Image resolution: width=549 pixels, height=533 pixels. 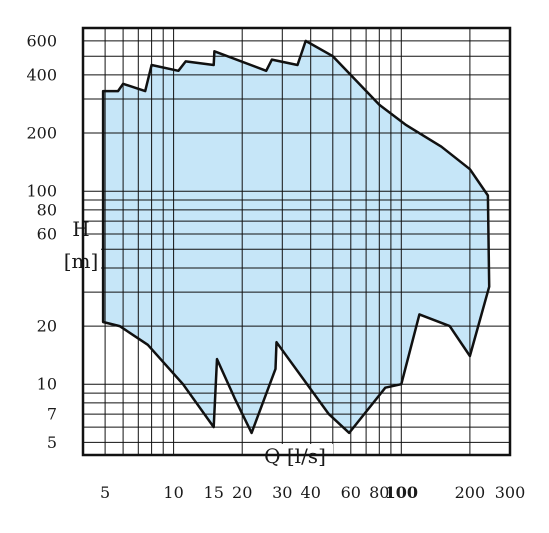 What do you see at coordinates (242, 492) in the screenshot?
I see `x-tick-label: 20` at bounding box center [242, 492].